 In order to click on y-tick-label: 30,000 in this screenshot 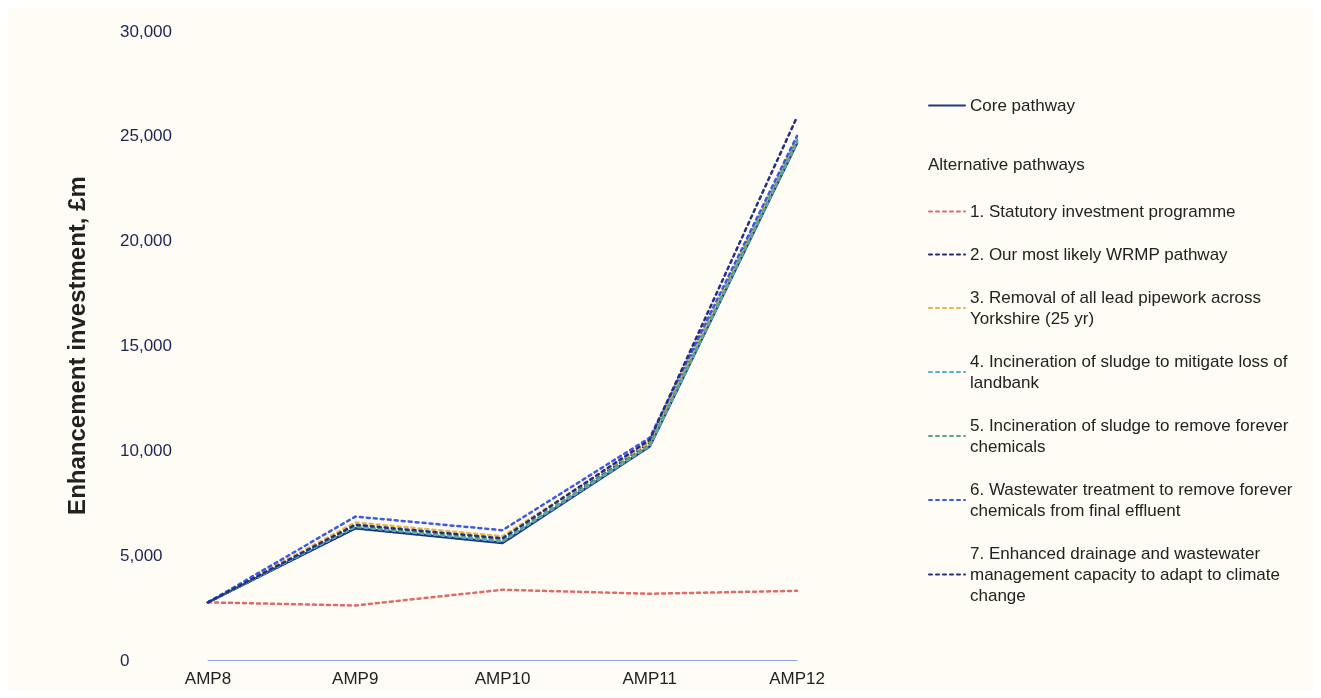, I will do `click(146, 31)`.